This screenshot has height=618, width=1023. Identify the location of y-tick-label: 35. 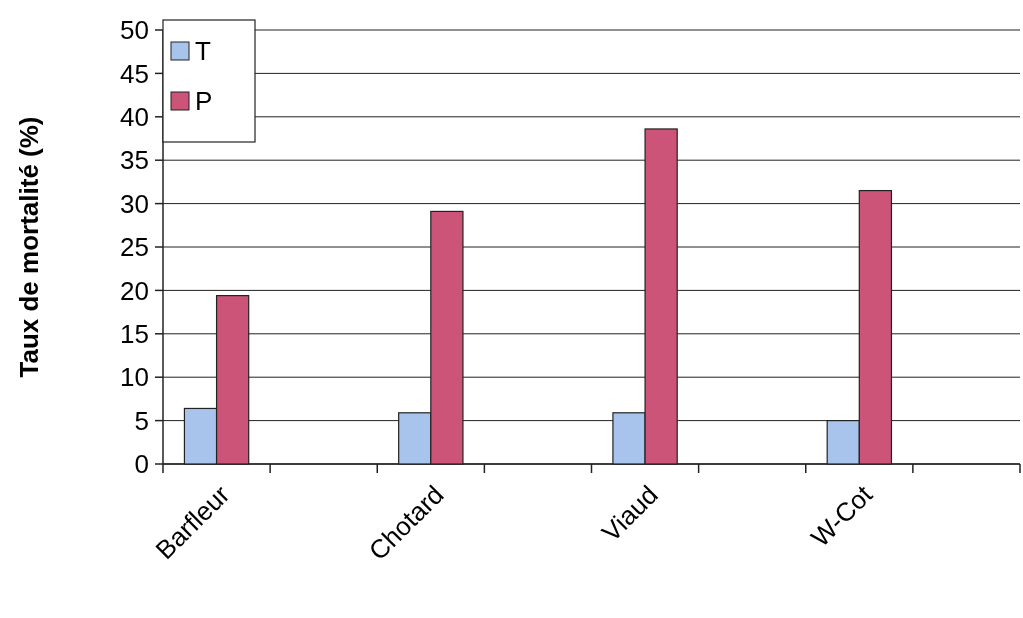
(134, 160).